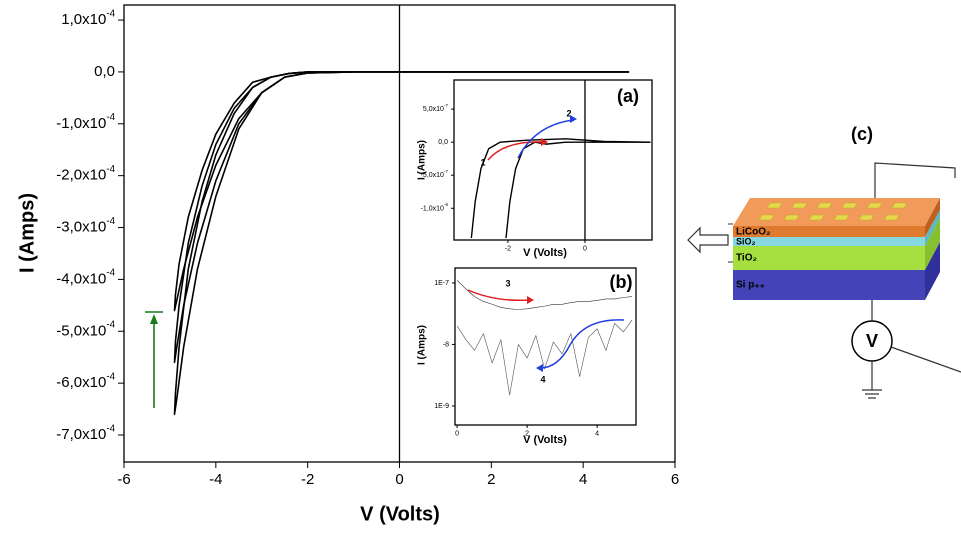 The height and width of the screenshot is (534, 961). I want to click on layer-tio2, so click(829, 258).